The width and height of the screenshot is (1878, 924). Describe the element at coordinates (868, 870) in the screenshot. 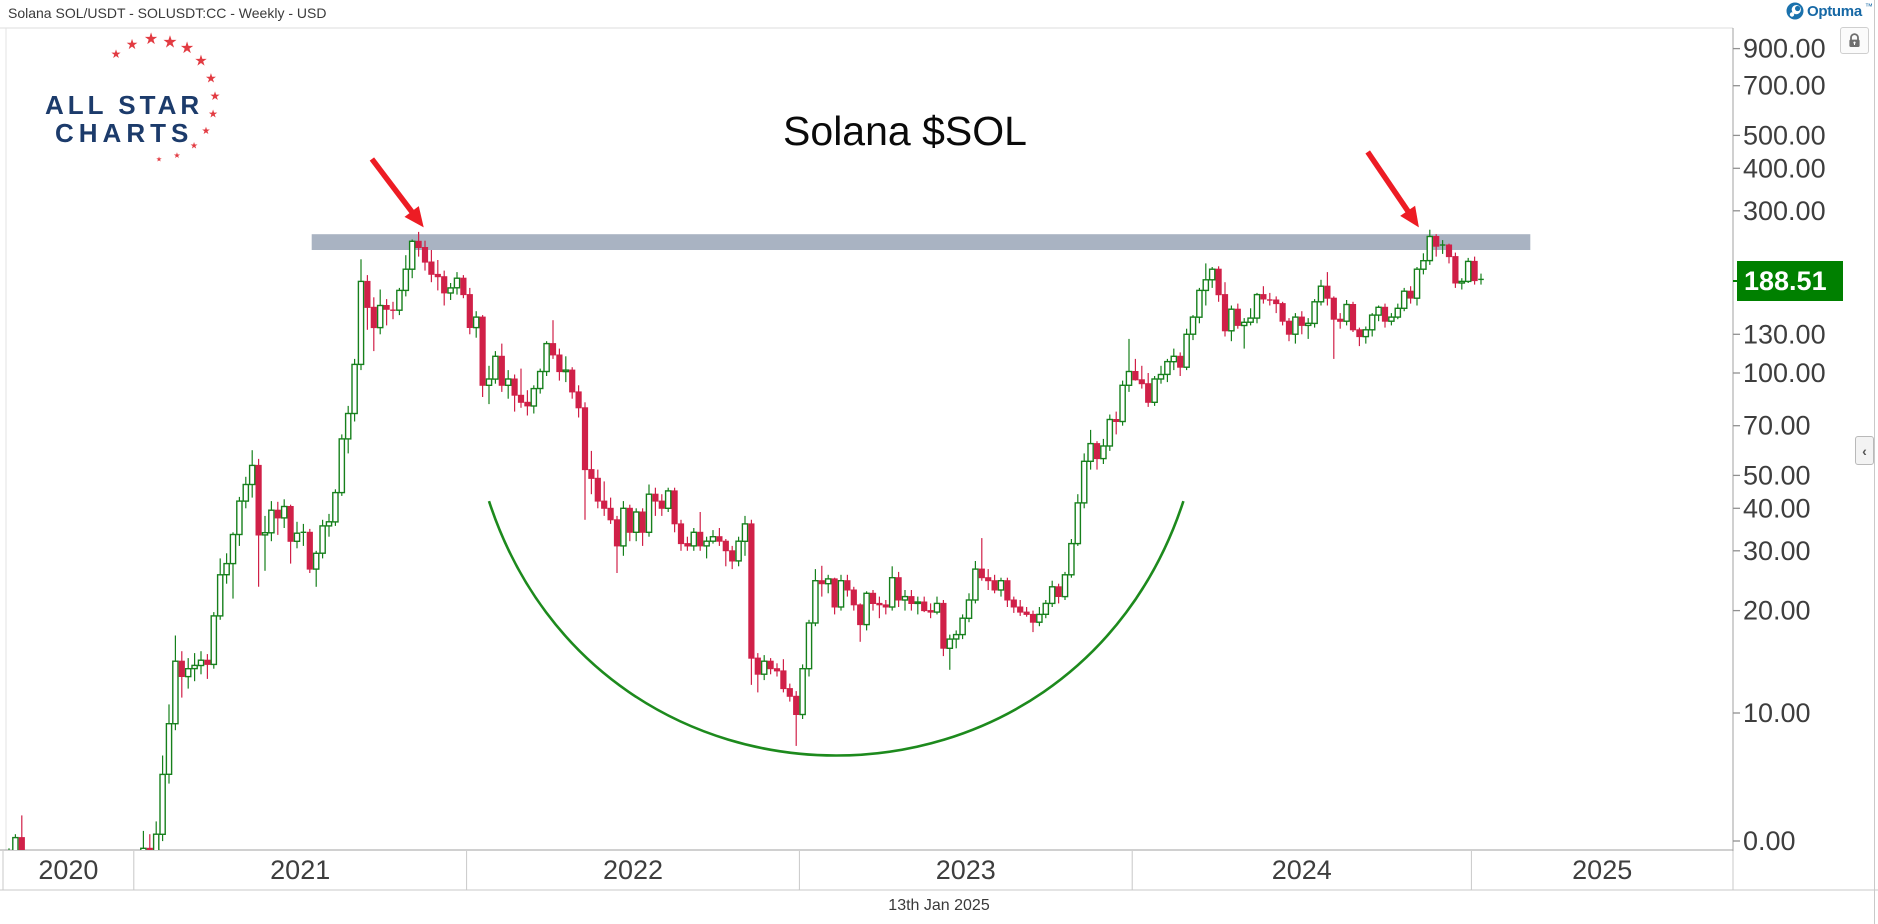

I see `x-axis: 2020 2021 2022 2023 2024 2025` at that location.